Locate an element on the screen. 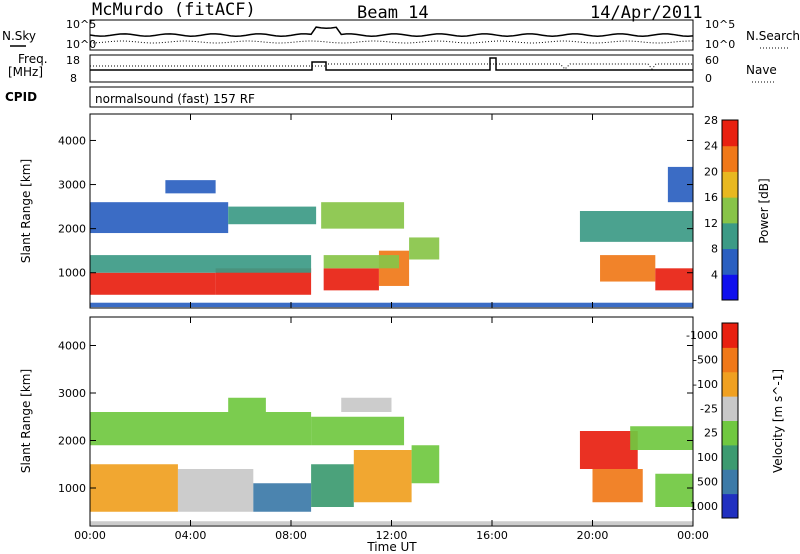 The height and width of the screenshot is (554, 800). freq-tick-top: 18 is located at coordinates (73, 60).